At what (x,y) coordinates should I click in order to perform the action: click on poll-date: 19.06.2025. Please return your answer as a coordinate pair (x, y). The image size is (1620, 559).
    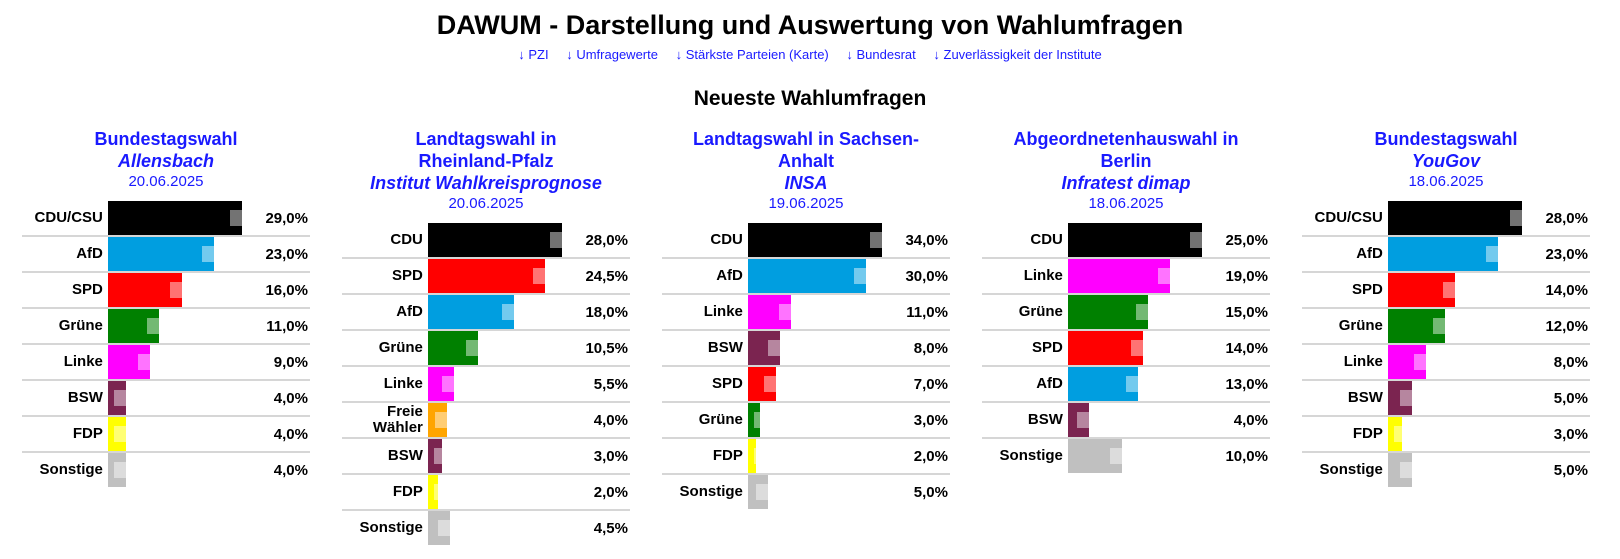
    Looking at the image, I should click on (806, 203).